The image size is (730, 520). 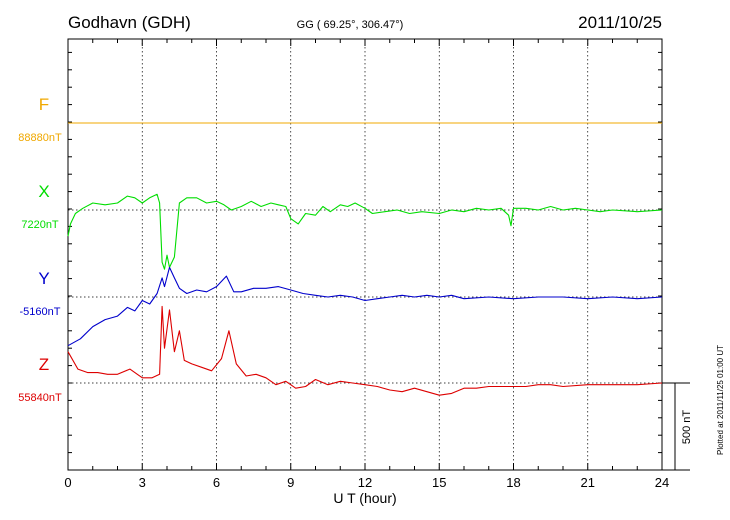 What do you see at coordinates (513, 482) in the screenshot?
I see `x-tick-label: 18` at bounding box center [513, 482].